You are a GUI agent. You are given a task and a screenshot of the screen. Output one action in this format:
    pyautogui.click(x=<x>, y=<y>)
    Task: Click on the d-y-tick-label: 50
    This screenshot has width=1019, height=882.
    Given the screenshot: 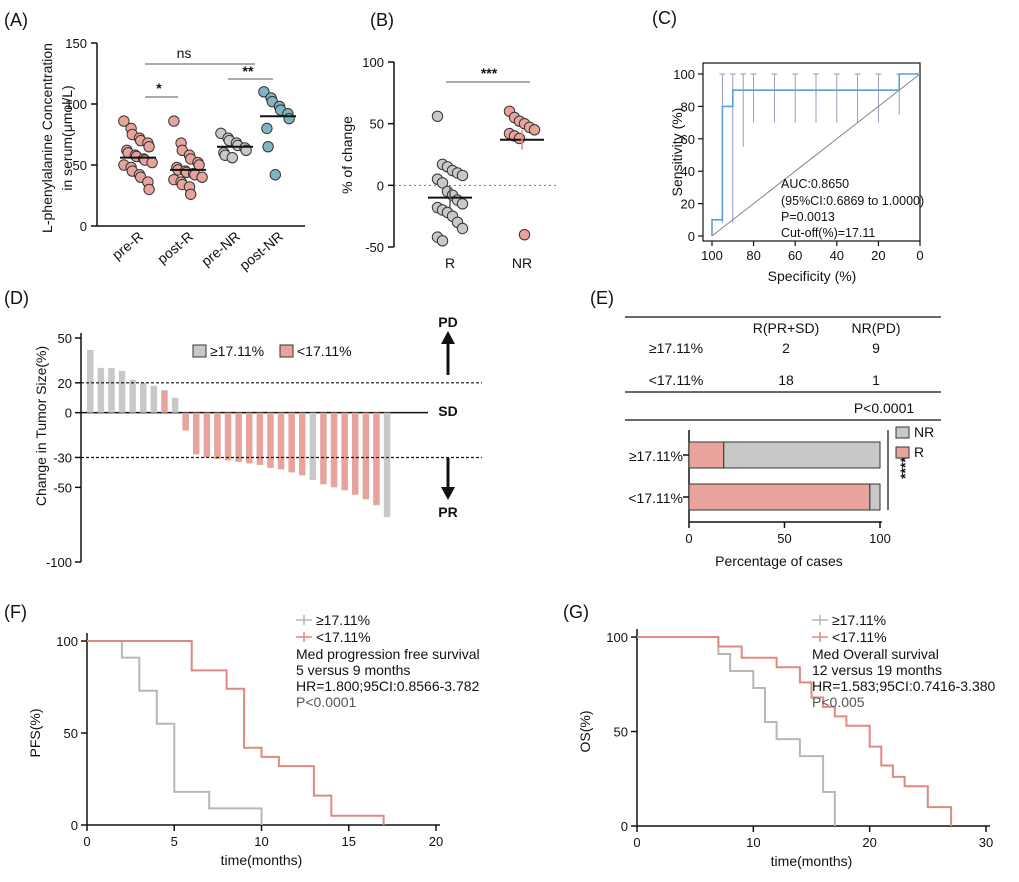 What is the action you would take?
    pyautogui.click(x=65, y=338)
    